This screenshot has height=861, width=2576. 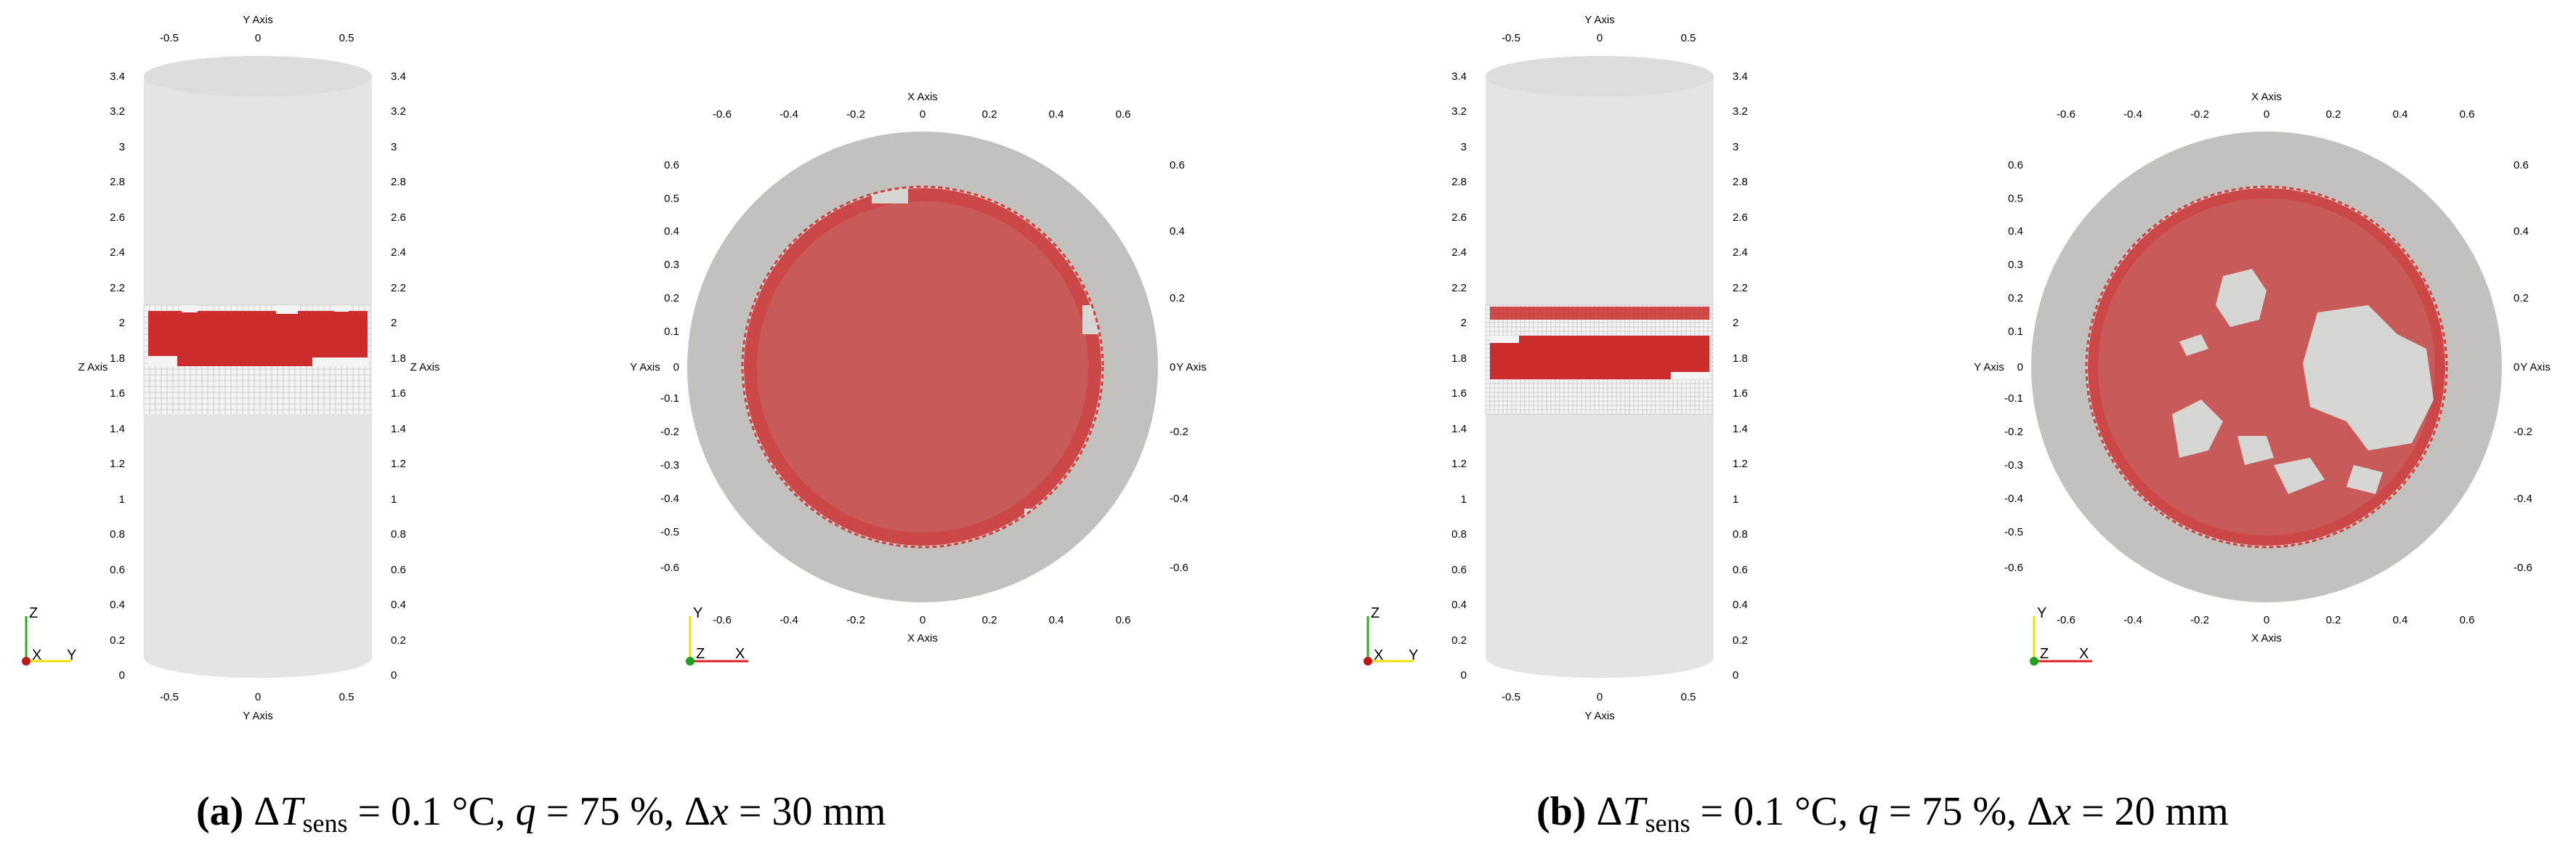 What do you see at coordinates (1459, 429) in the screenshot?
I see `z-tick: 1.4` at bounding box center [1459, 429].